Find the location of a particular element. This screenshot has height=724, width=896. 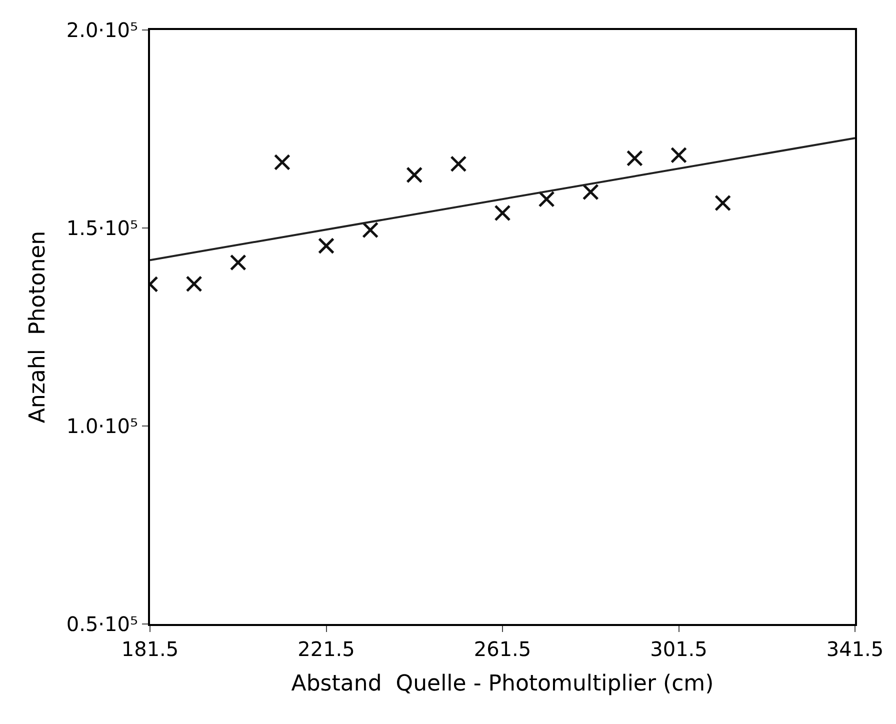

y-tick-label: 0.5·10⁵ is located at coordinates (102, 624).